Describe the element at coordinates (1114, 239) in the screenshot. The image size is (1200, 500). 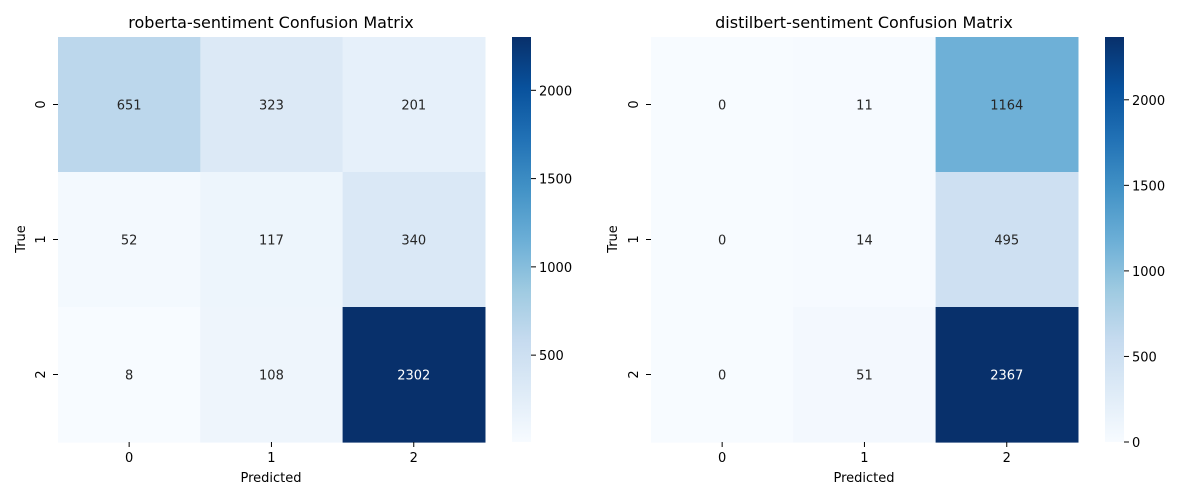
I see `distilbert-colorbar-gradient` at that location.